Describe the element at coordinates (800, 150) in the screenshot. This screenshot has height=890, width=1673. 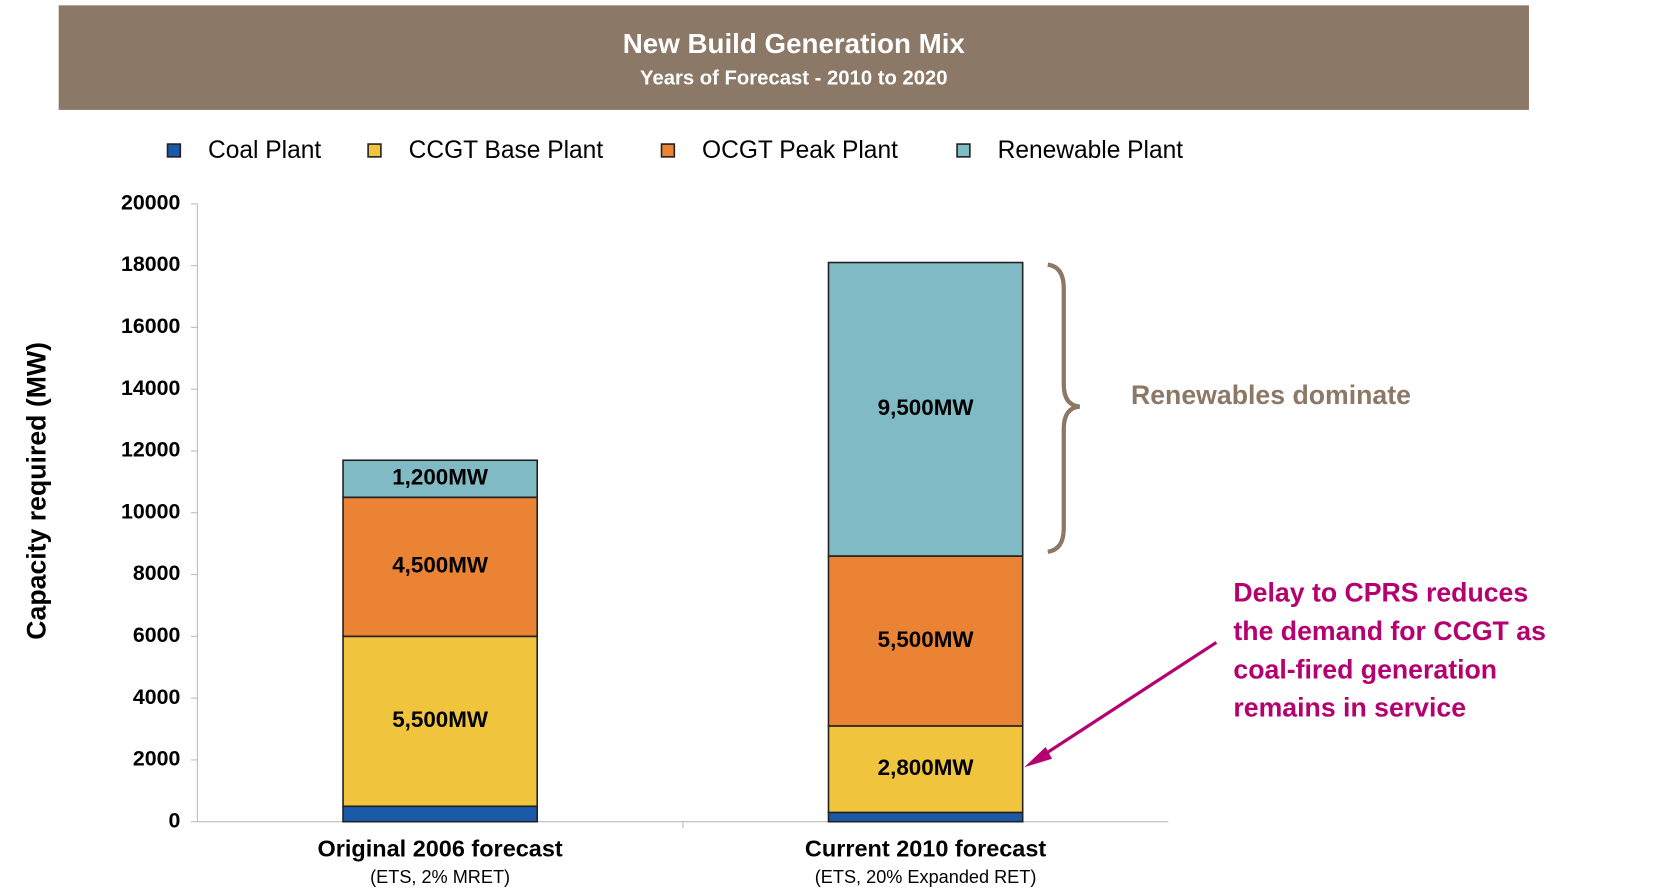
I see `legend-label: OCGT Peak Plant` at that location.